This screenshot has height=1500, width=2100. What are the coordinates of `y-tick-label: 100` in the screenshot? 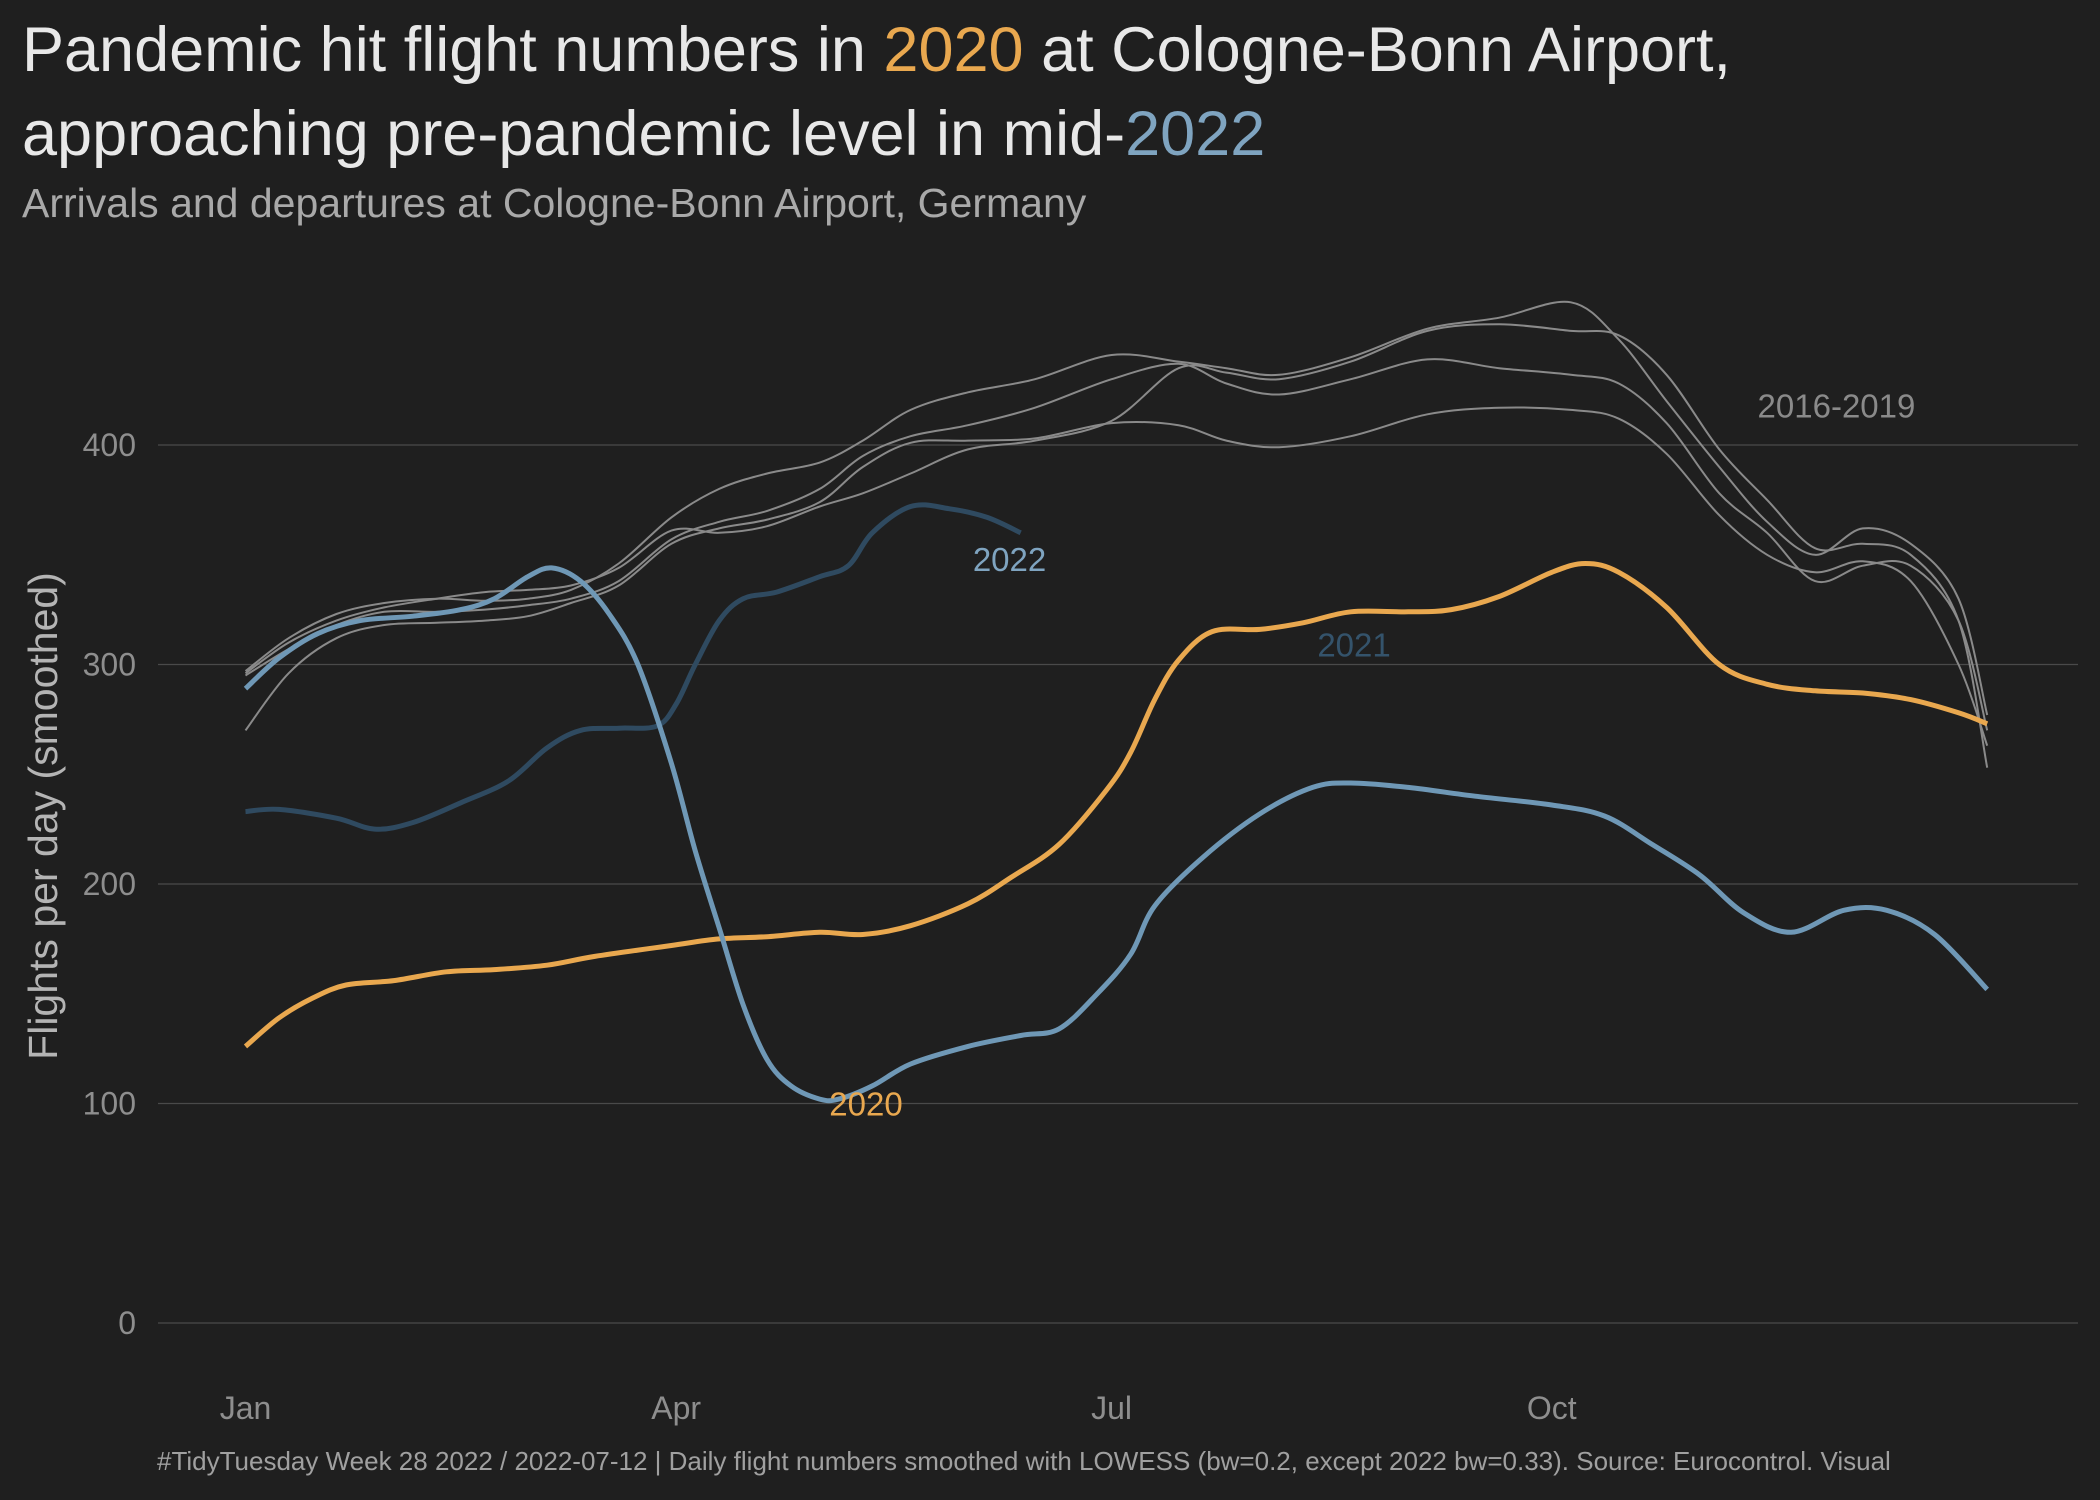 It's located at (109, 1104).